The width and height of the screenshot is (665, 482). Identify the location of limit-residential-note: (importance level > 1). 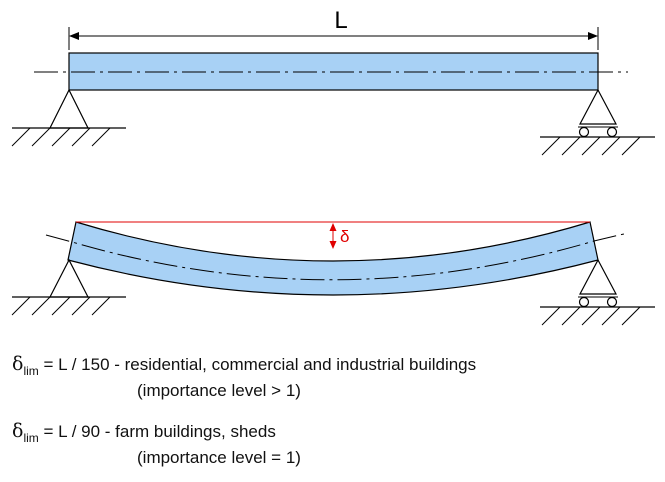
(219, 390).